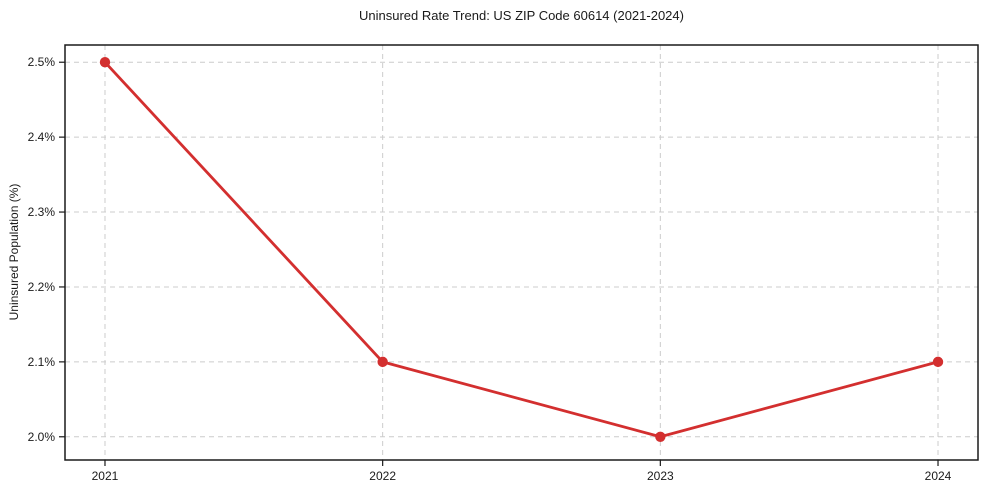 The width and height of the screenshot is (989, 490). I want to click on y-tick-label: 2.5%, so click(42, 62).